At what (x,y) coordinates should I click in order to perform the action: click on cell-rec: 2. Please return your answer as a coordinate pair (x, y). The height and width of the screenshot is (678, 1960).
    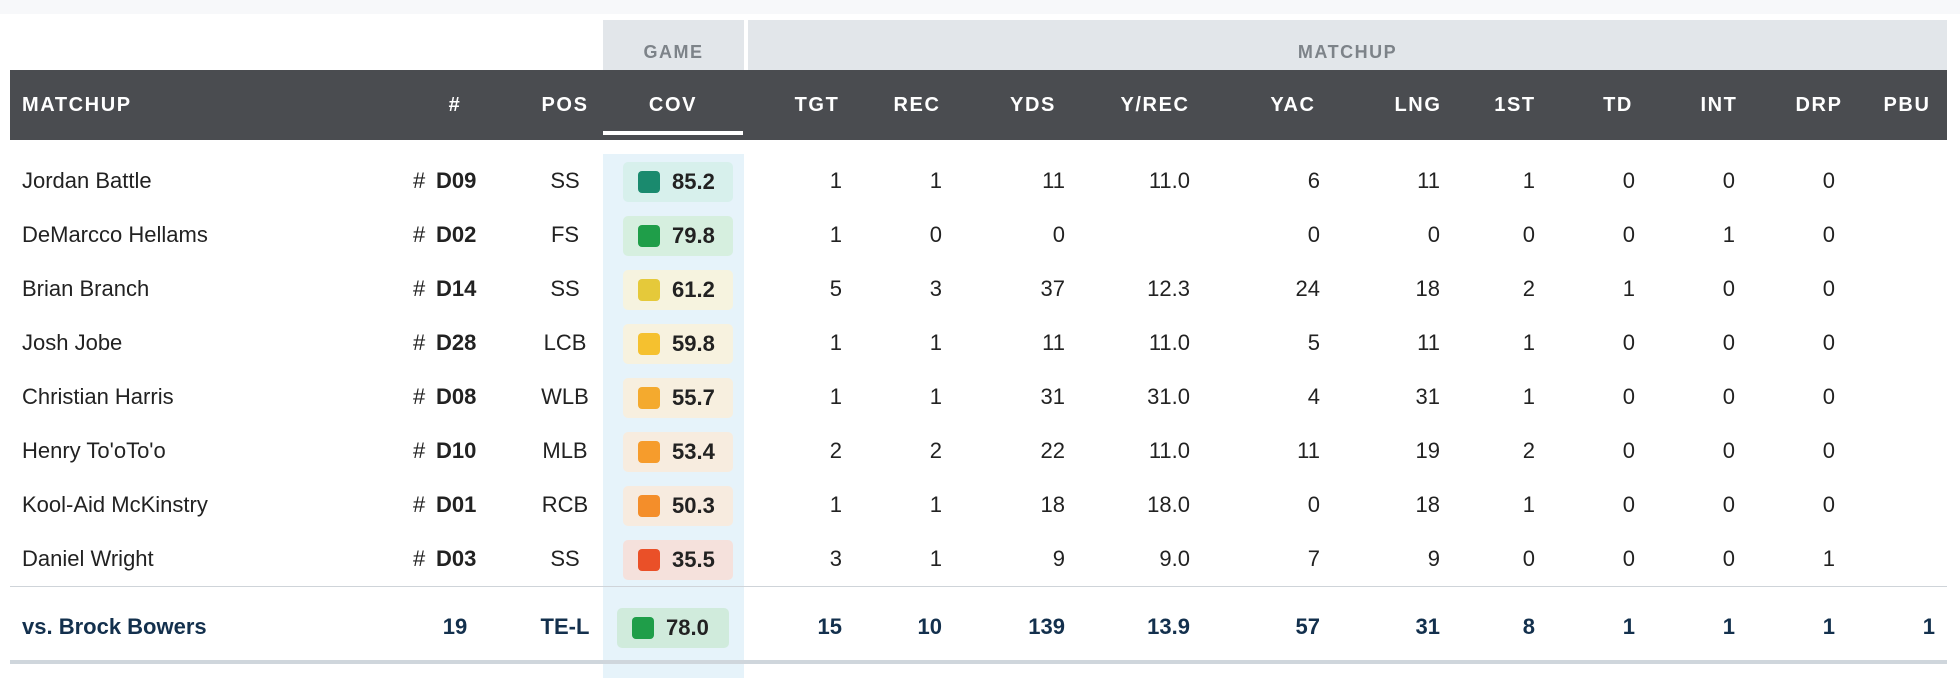
    Looking at the image, I should click on (935, 450).